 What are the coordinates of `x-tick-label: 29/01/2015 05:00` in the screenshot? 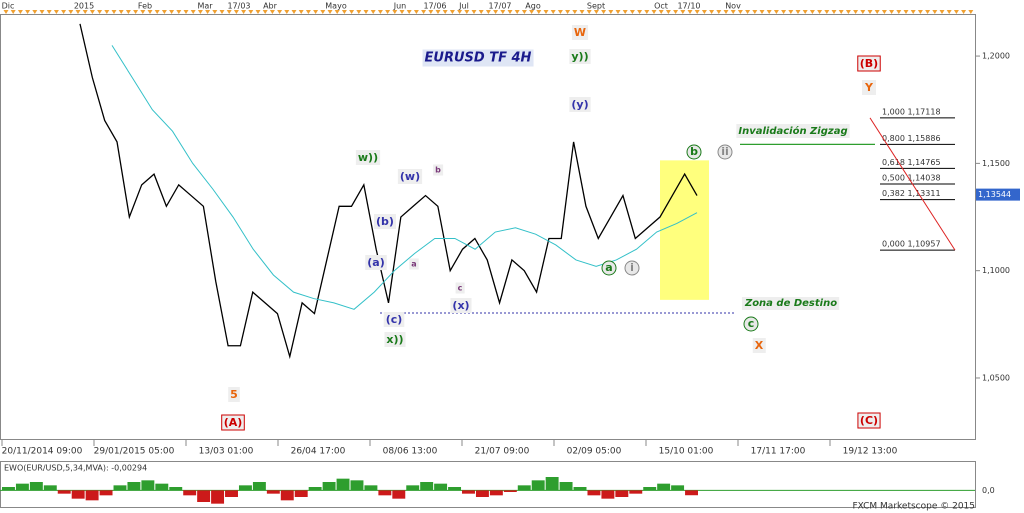 It's located at (134, 452).